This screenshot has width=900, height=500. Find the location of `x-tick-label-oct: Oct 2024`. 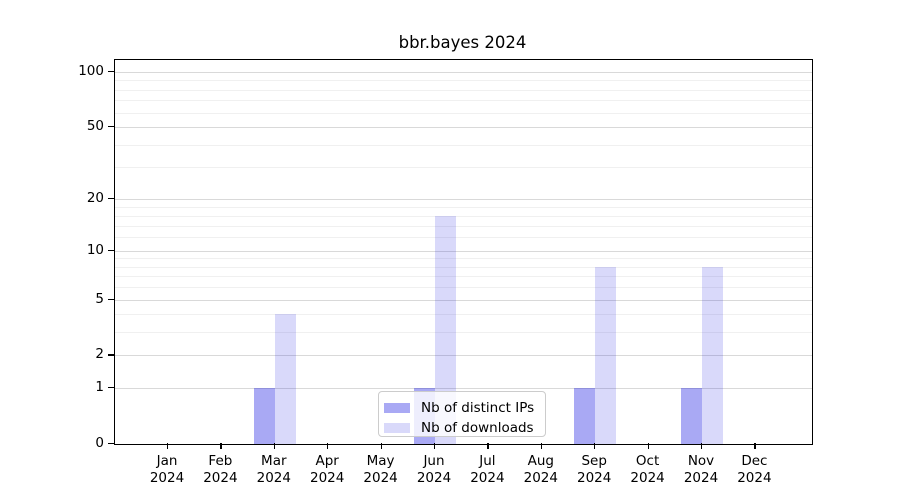

x-tick-label-oct: Oct 2024 is located at coordinates (647, 470).